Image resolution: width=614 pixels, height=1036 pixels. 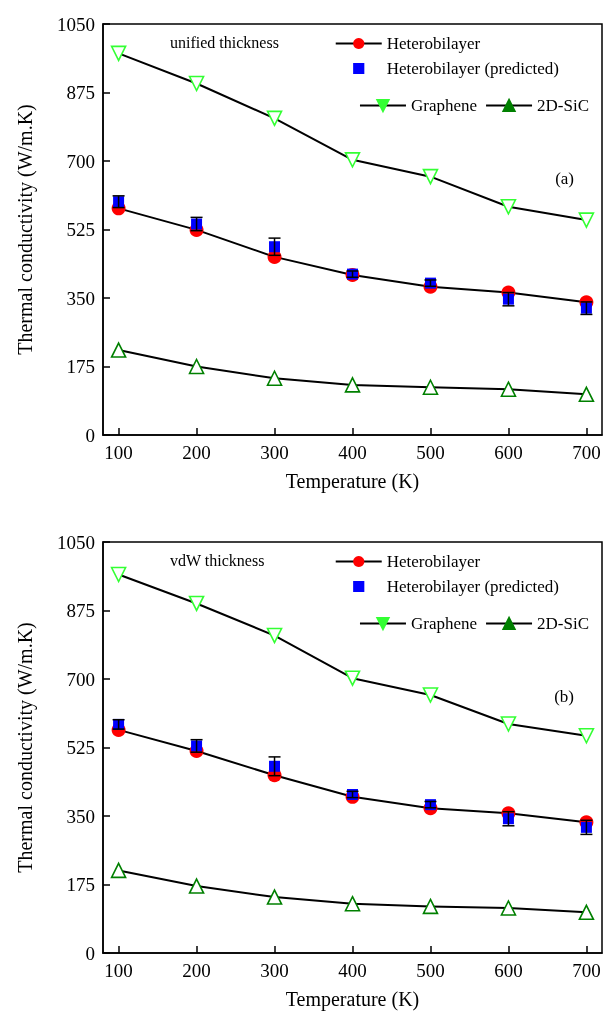 What do you see at coordinates (564, 696) in the screenshot?
I see `annotation: (b)` at bounding box center [564, 696].